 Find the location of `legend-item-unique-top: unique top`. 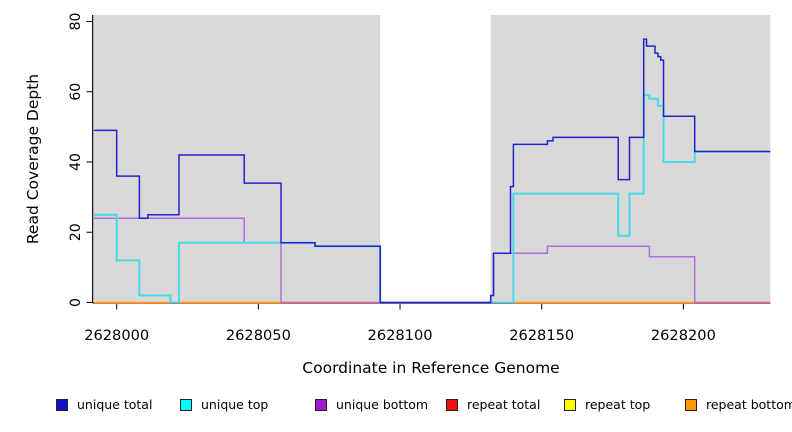

legend-item-unique-top: unique top is located at coordinates (224, 405).